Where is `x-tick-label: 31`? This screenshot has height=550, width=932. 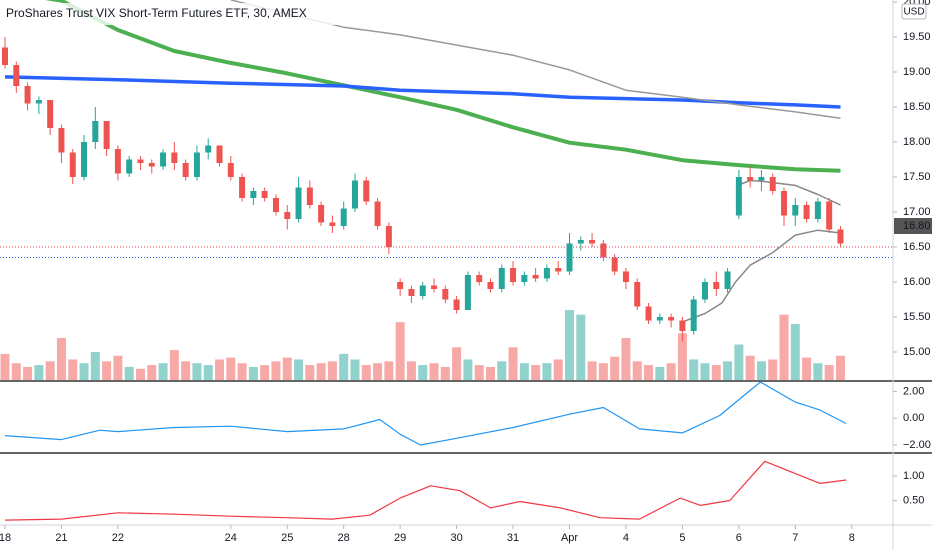 x-tick-label: 31 is located at coordinates (513, 538).